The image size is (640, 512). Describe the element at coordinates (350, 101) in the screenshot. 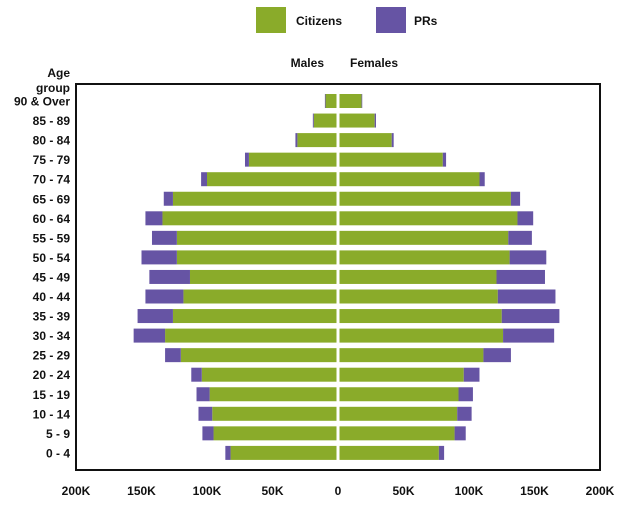

I see `bar-females-citizens-90-over` at that location.